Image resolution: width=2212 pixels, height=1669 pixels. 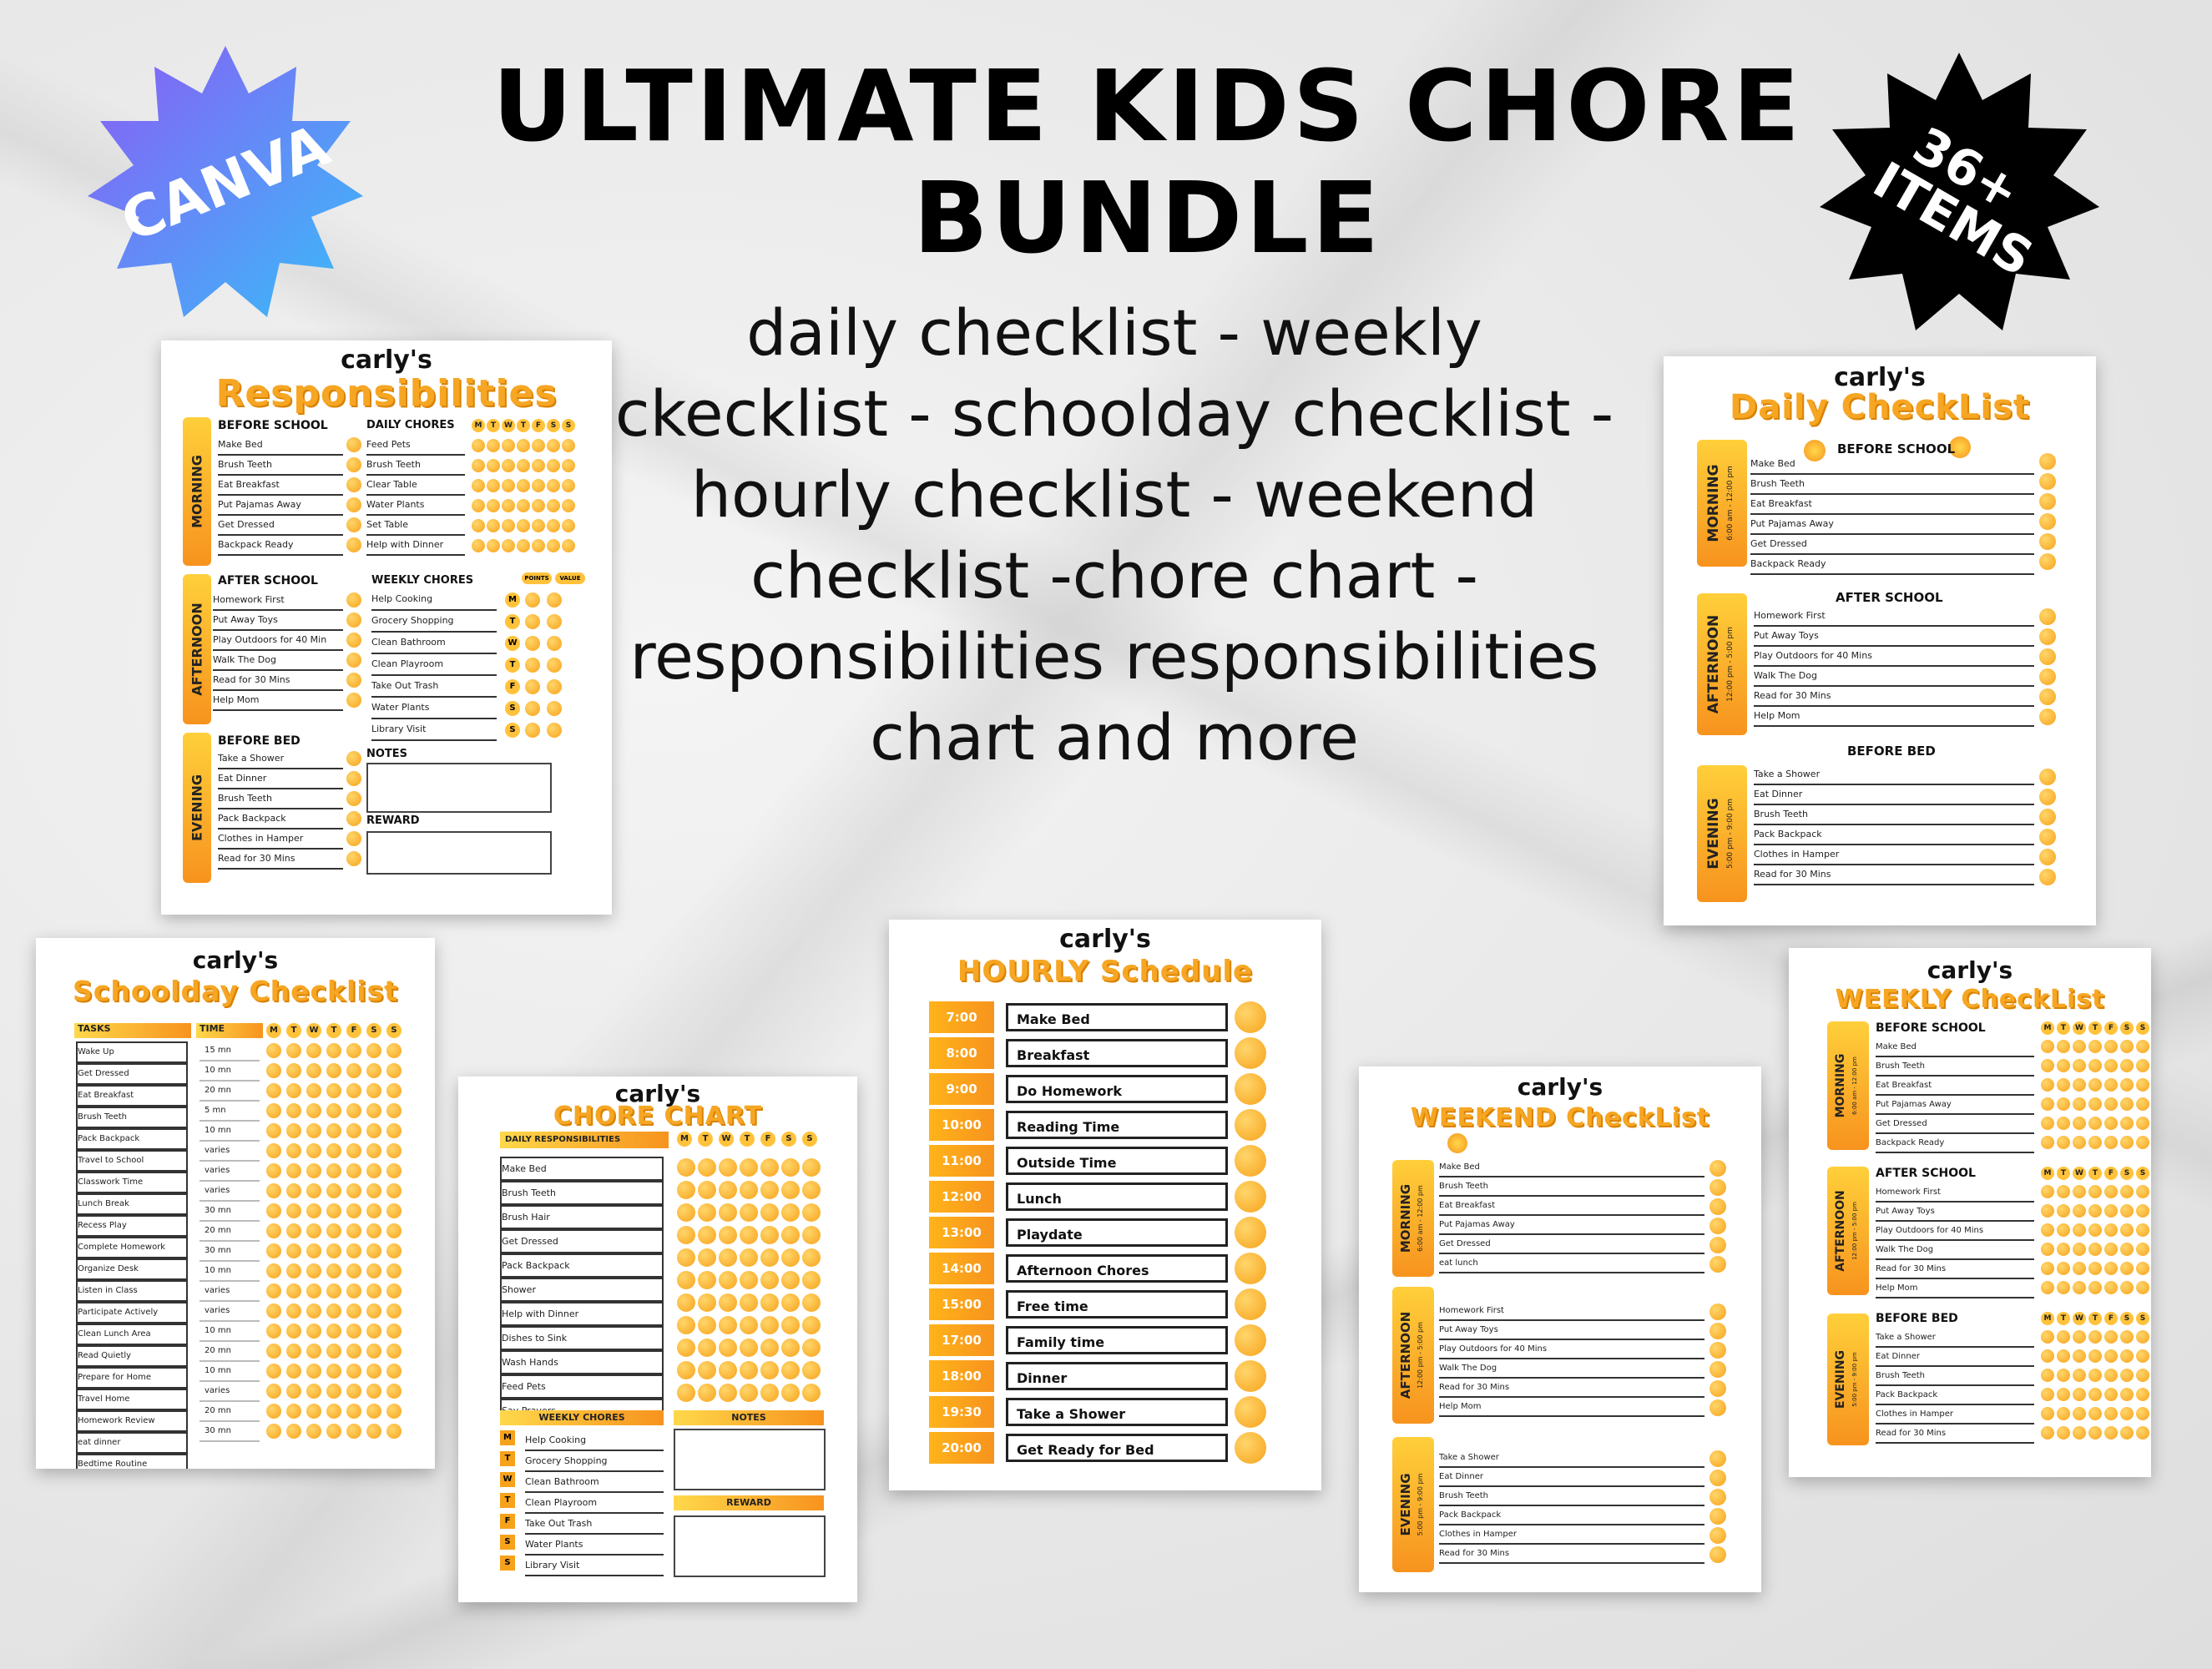 I want to click on list-item: Water Plants, so click(x=434, y=708).